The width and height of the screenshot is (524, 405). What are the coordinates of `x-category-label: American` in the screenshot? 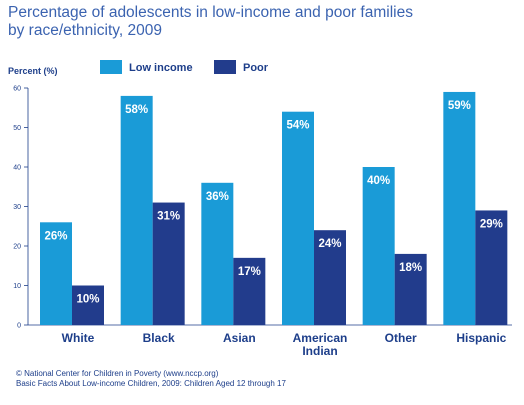 It's located at (320, 338).